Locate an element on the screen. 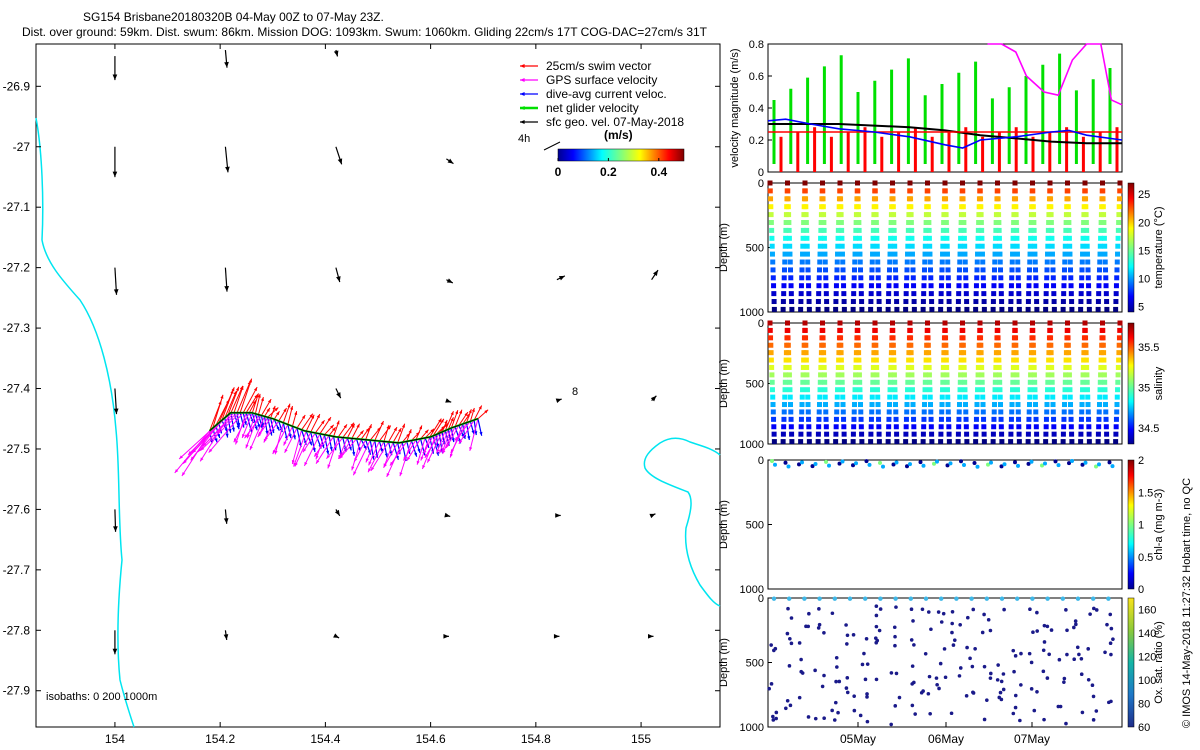 The height and width of the screenshot is (750, 1200). velocity-series-line is located at coordinates (1055, 74).